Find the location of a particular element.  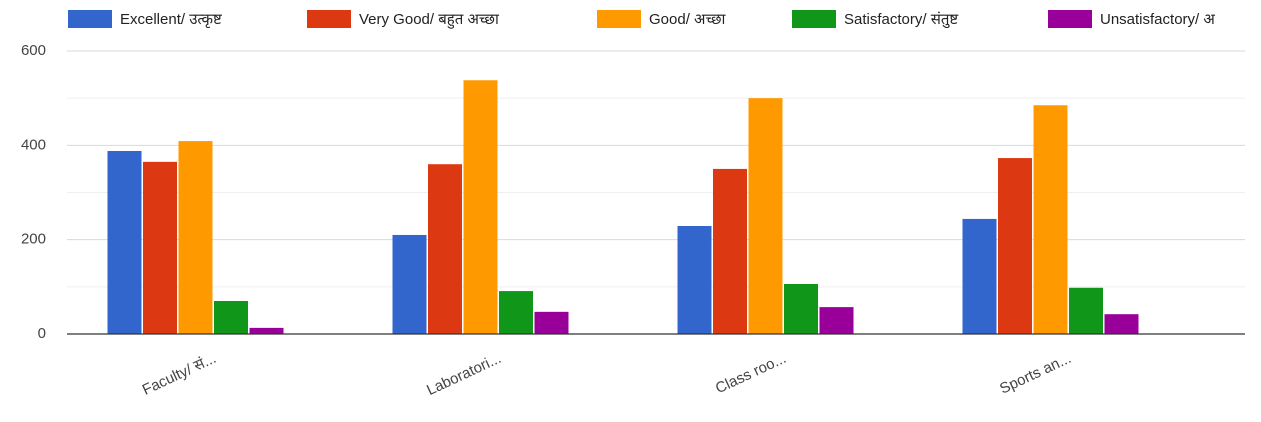

legend-label: Very Good/ बहुत अच्छा is located at coordinates (429, 20).